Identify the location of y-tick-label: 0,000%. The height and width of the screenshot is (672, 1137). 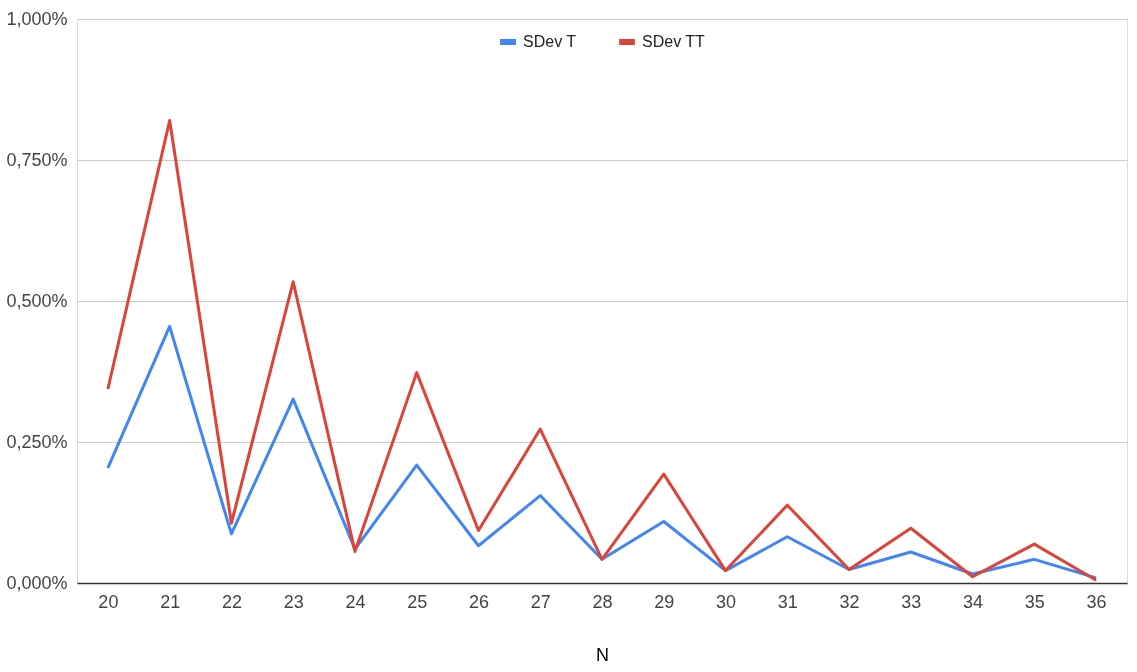
(37, 582).